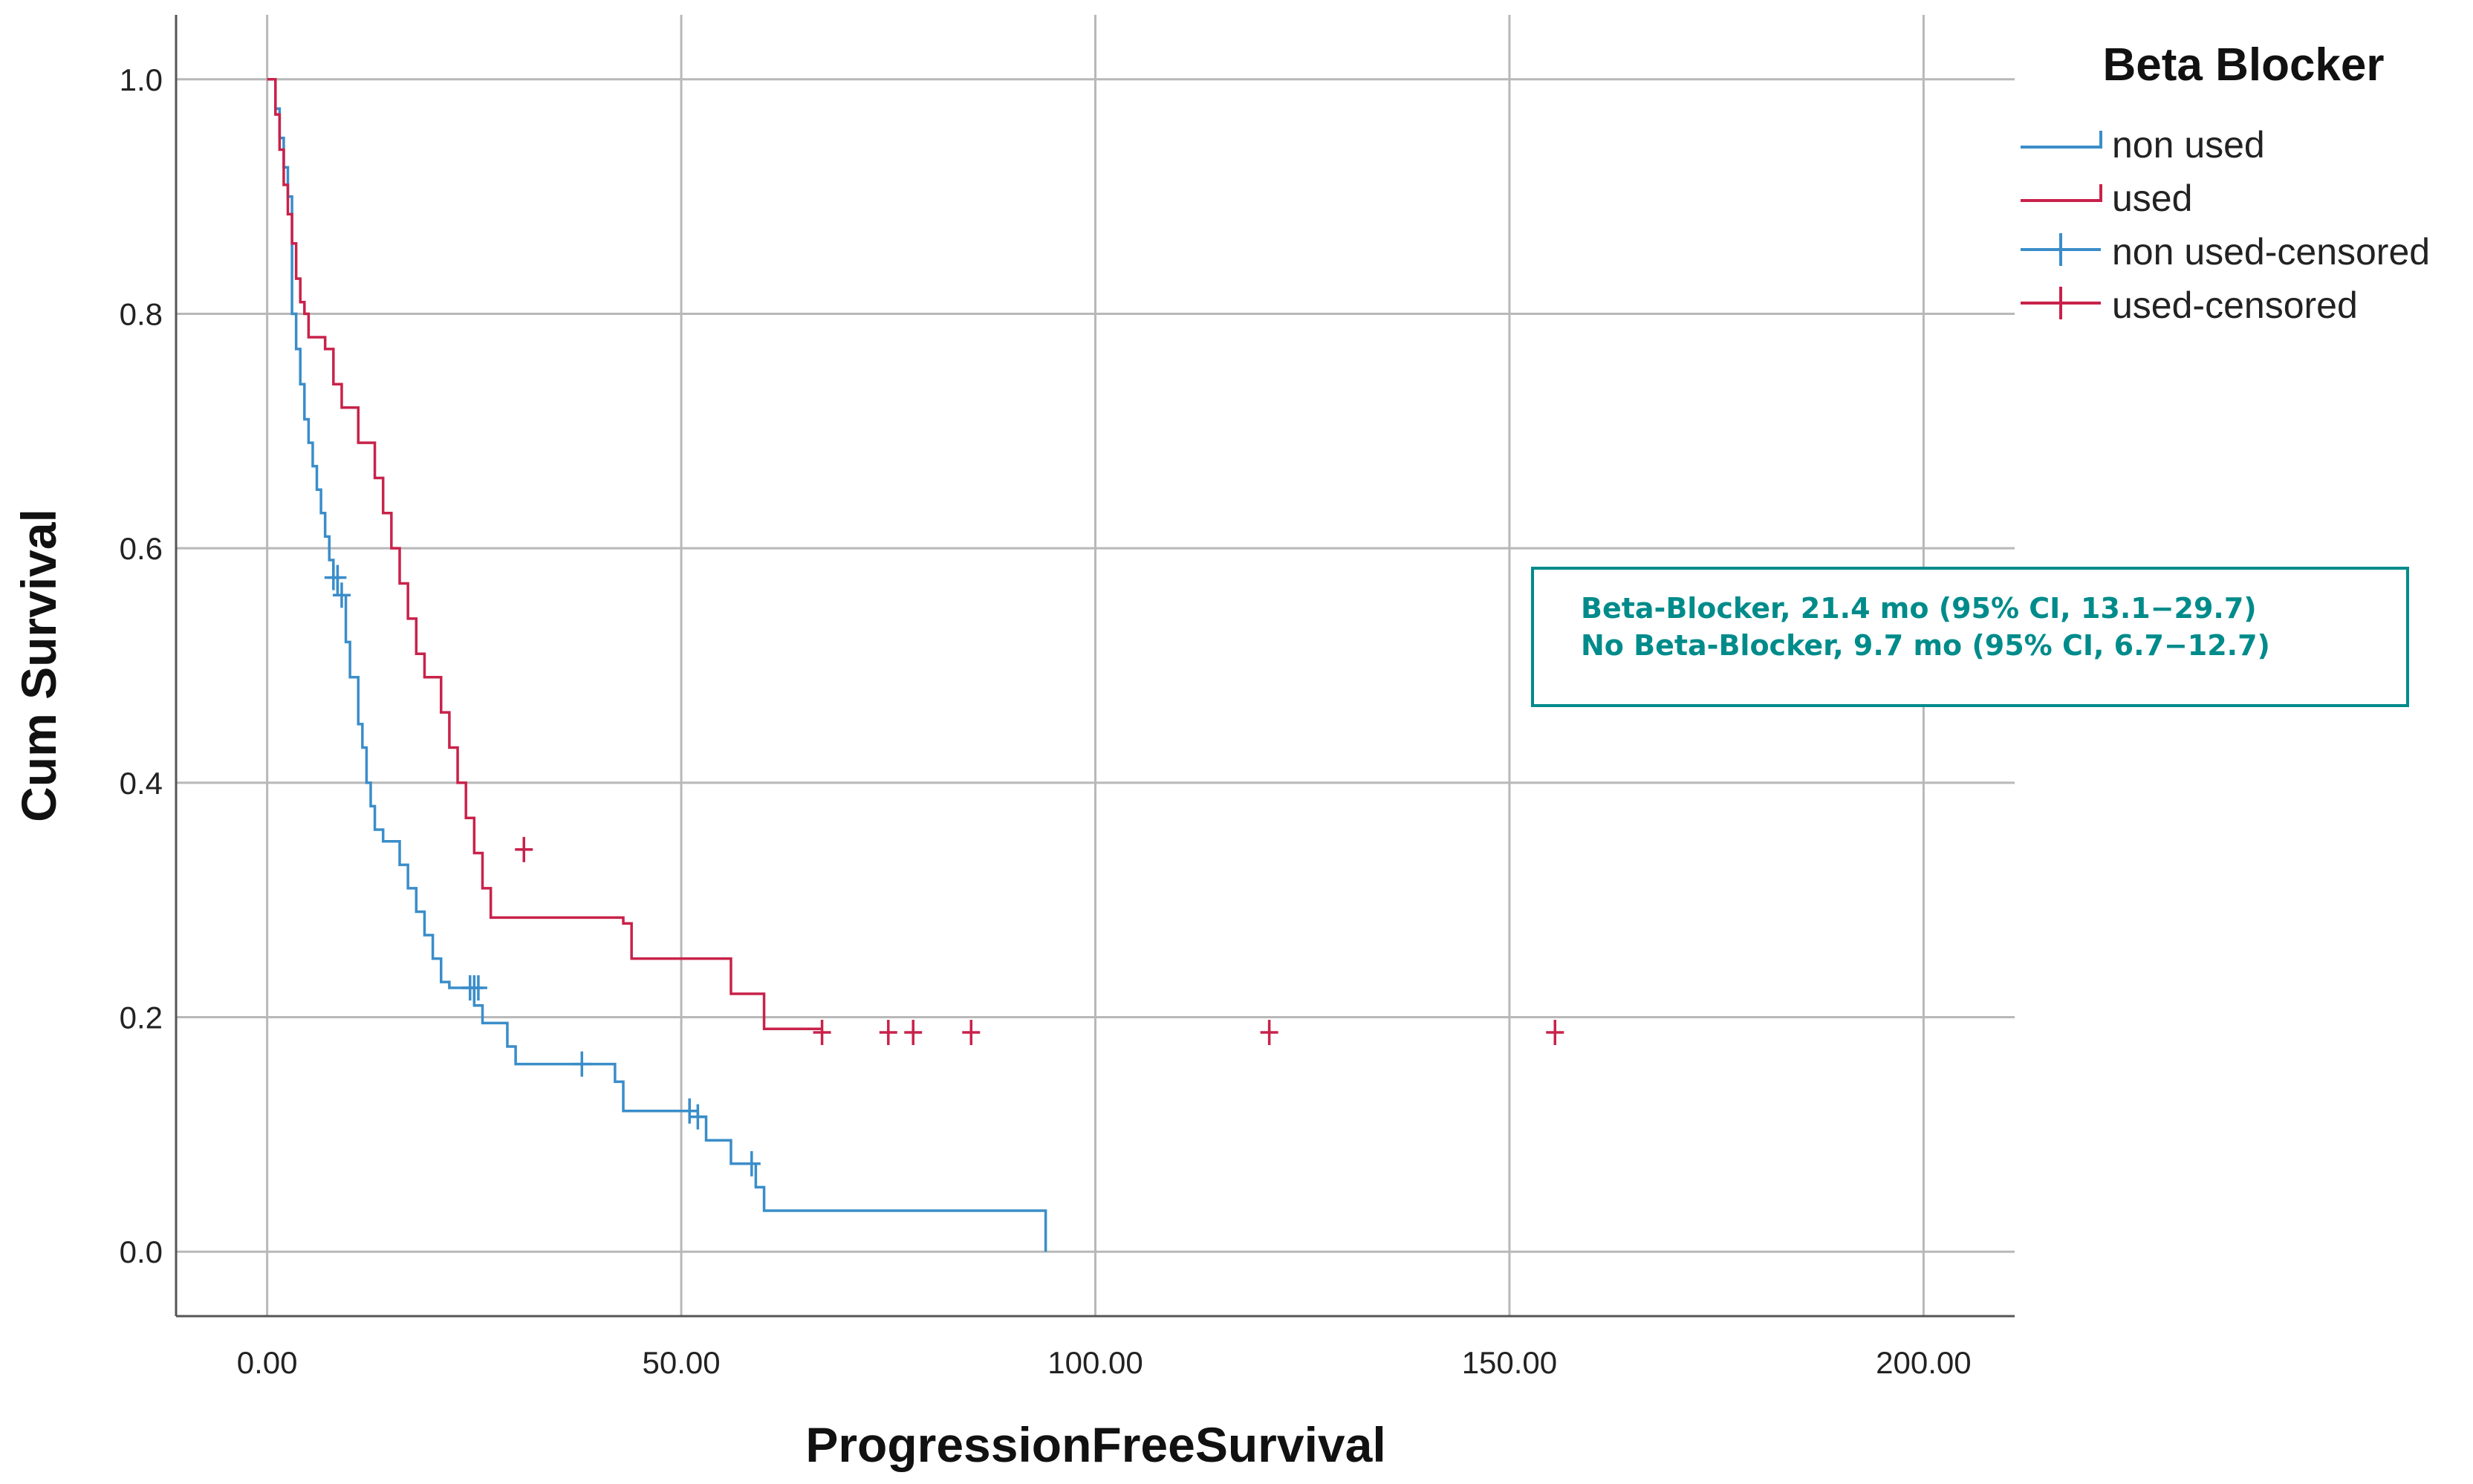  I want to click on y-tick-label: 0.2, so click(141, 1018).